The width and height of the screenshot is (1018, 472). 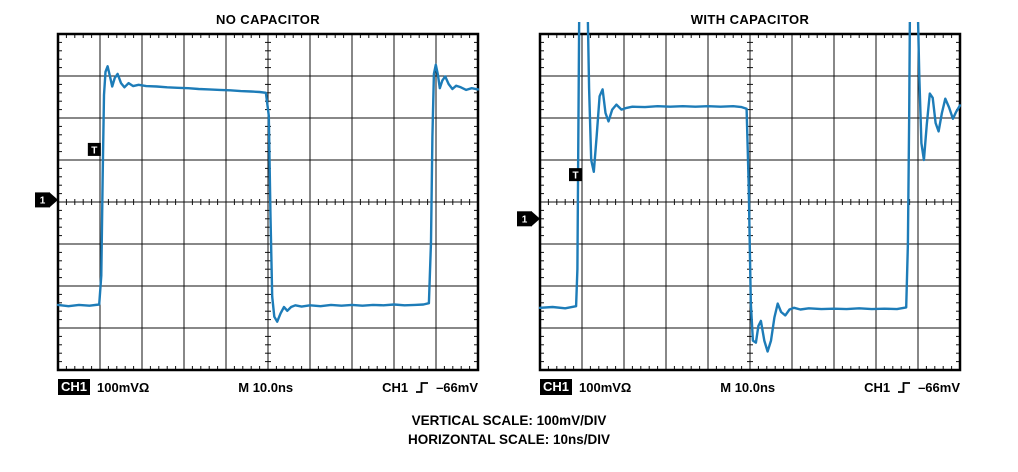 I want to click on scope-title: WITH CAPACITOR, so click(x=750, y=19).